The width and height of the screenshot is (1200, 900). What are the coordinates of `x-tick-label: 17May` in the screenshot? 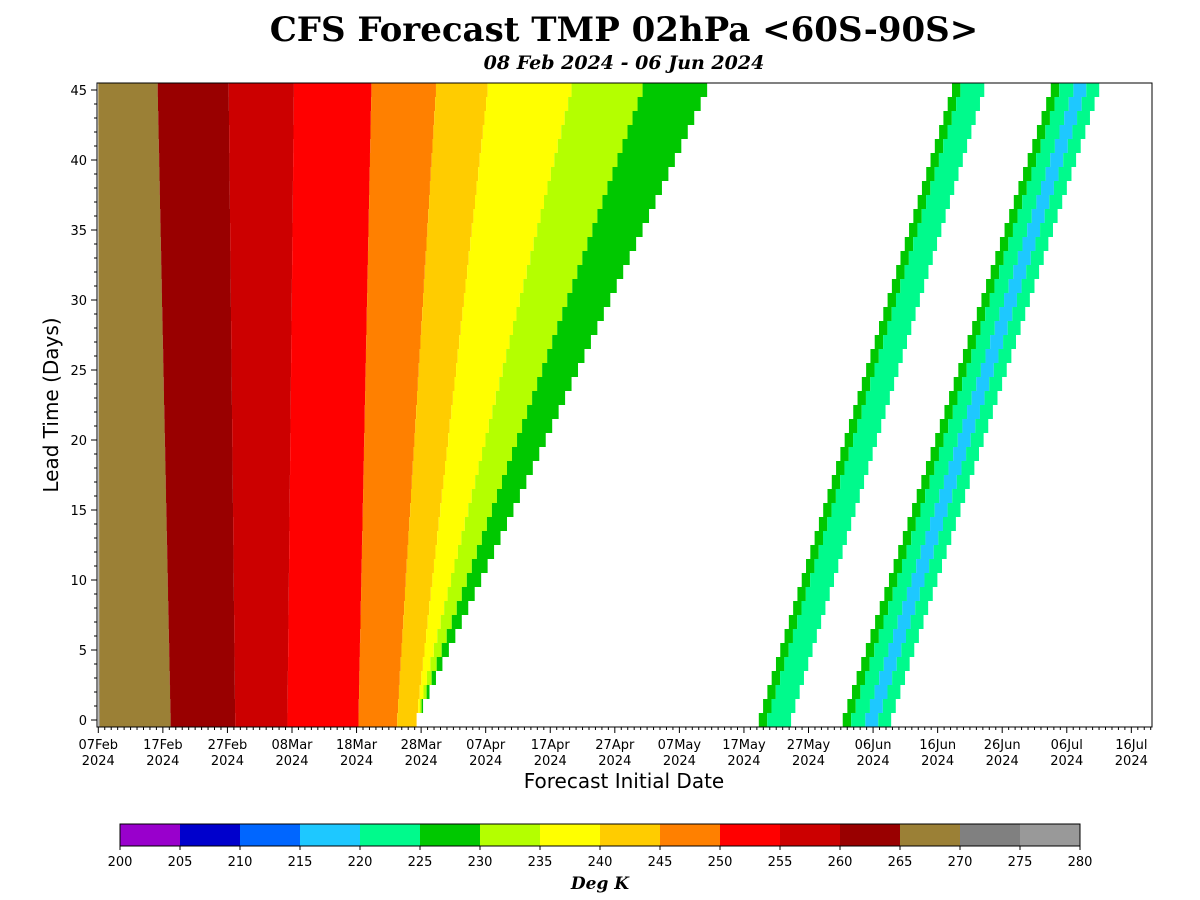 It's located at (744, 745).